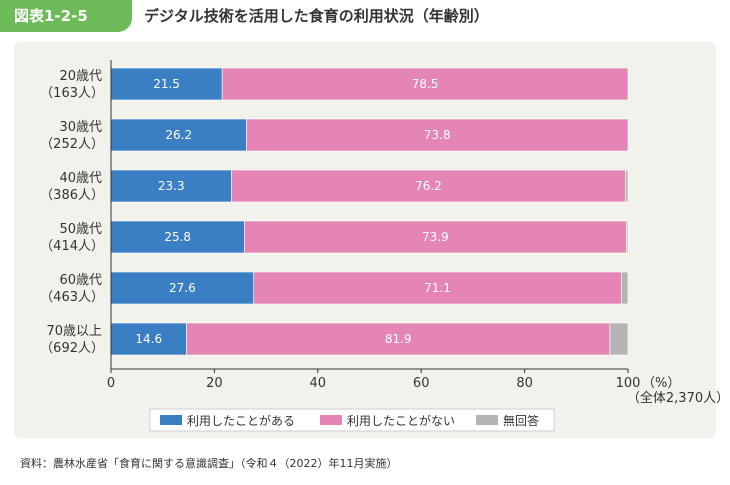 This screenshot has width=730, height=485. Describe the element at coordinates (80, 127) in the screenshot. I see `category-label: 30歳代` at that location.